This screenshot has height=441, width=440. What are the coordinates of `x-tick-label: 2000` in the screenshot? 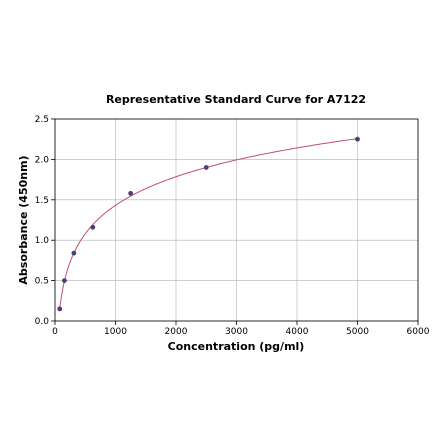 It's located at (176, 332).